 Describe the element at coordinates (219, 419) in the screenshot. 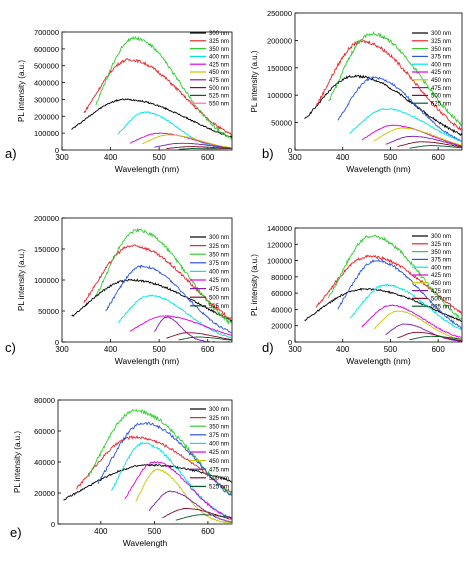

I see `legend-label: 325 nm` at that location.